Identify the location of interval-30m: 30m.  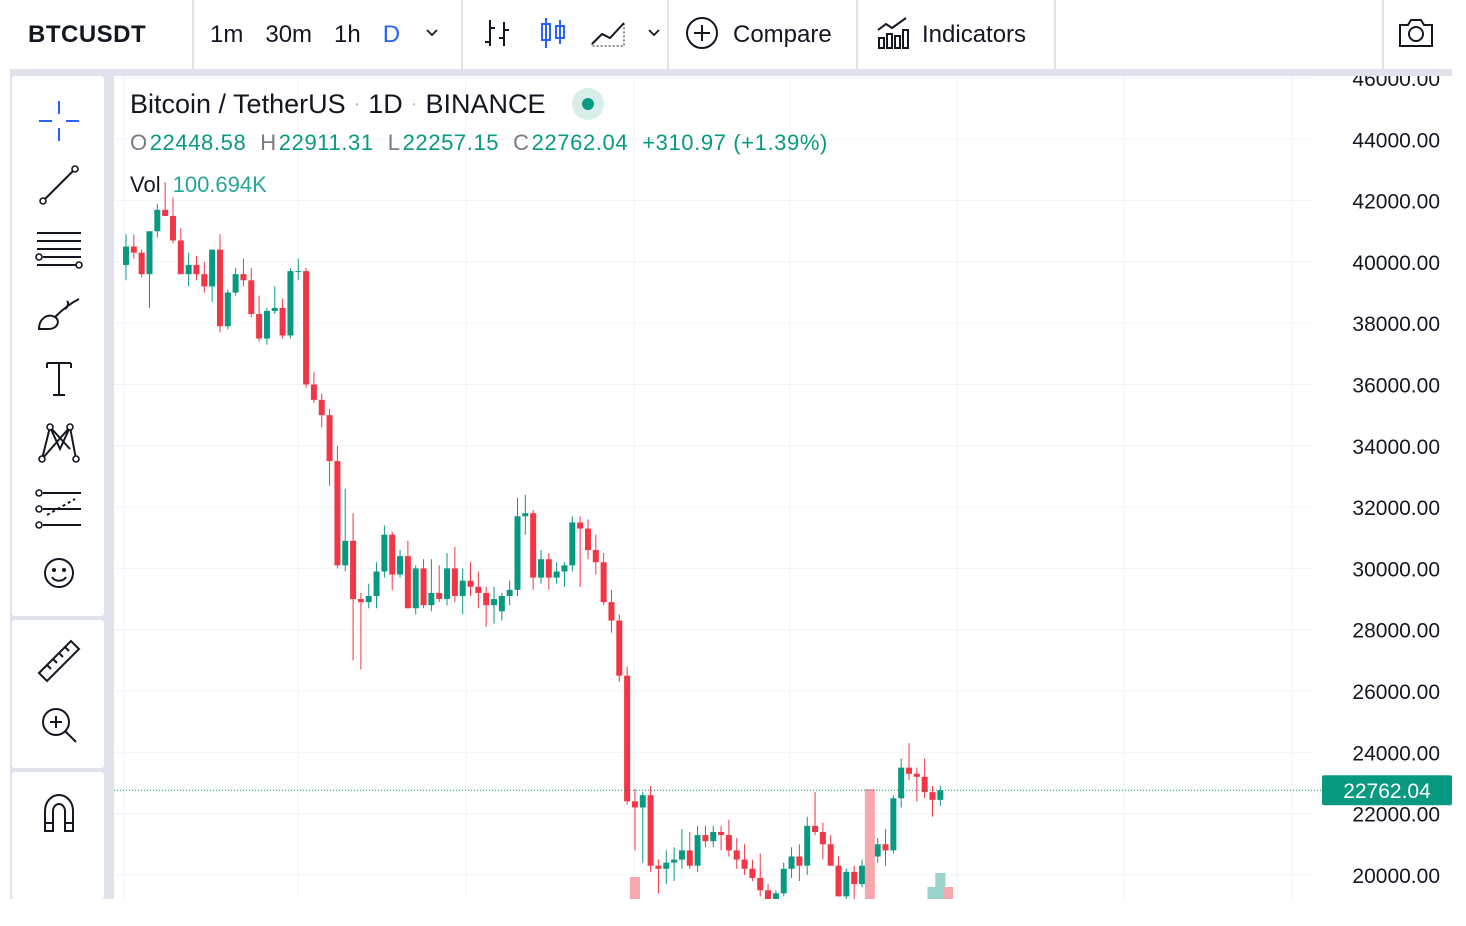
(289, 34).